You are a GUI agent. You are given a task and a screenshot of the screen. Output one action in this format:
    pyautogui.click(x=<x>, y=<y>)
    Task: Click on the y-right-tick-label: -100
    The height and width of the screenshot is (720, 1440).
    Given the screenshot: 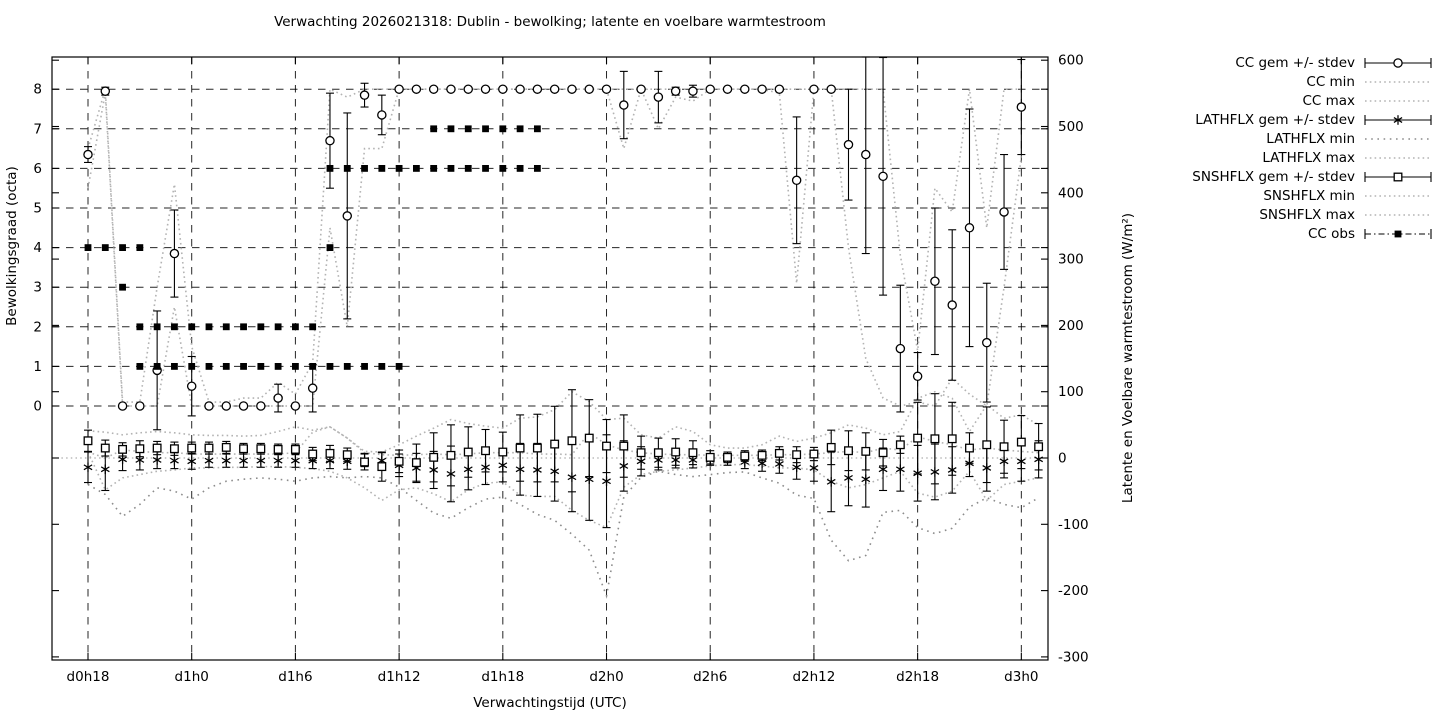 What is the action you would take?
    pyautogui.click(x=1073, y=525)
    